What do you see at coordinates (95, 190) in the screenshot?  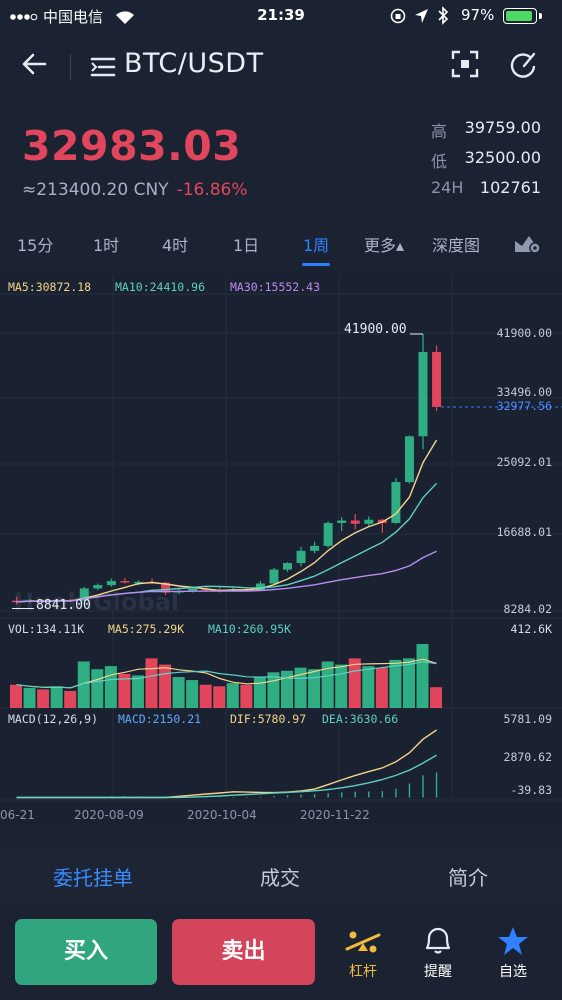 I see `cny-equivalent: ≈213400.20 CNY` at bounding box center [95, 190].